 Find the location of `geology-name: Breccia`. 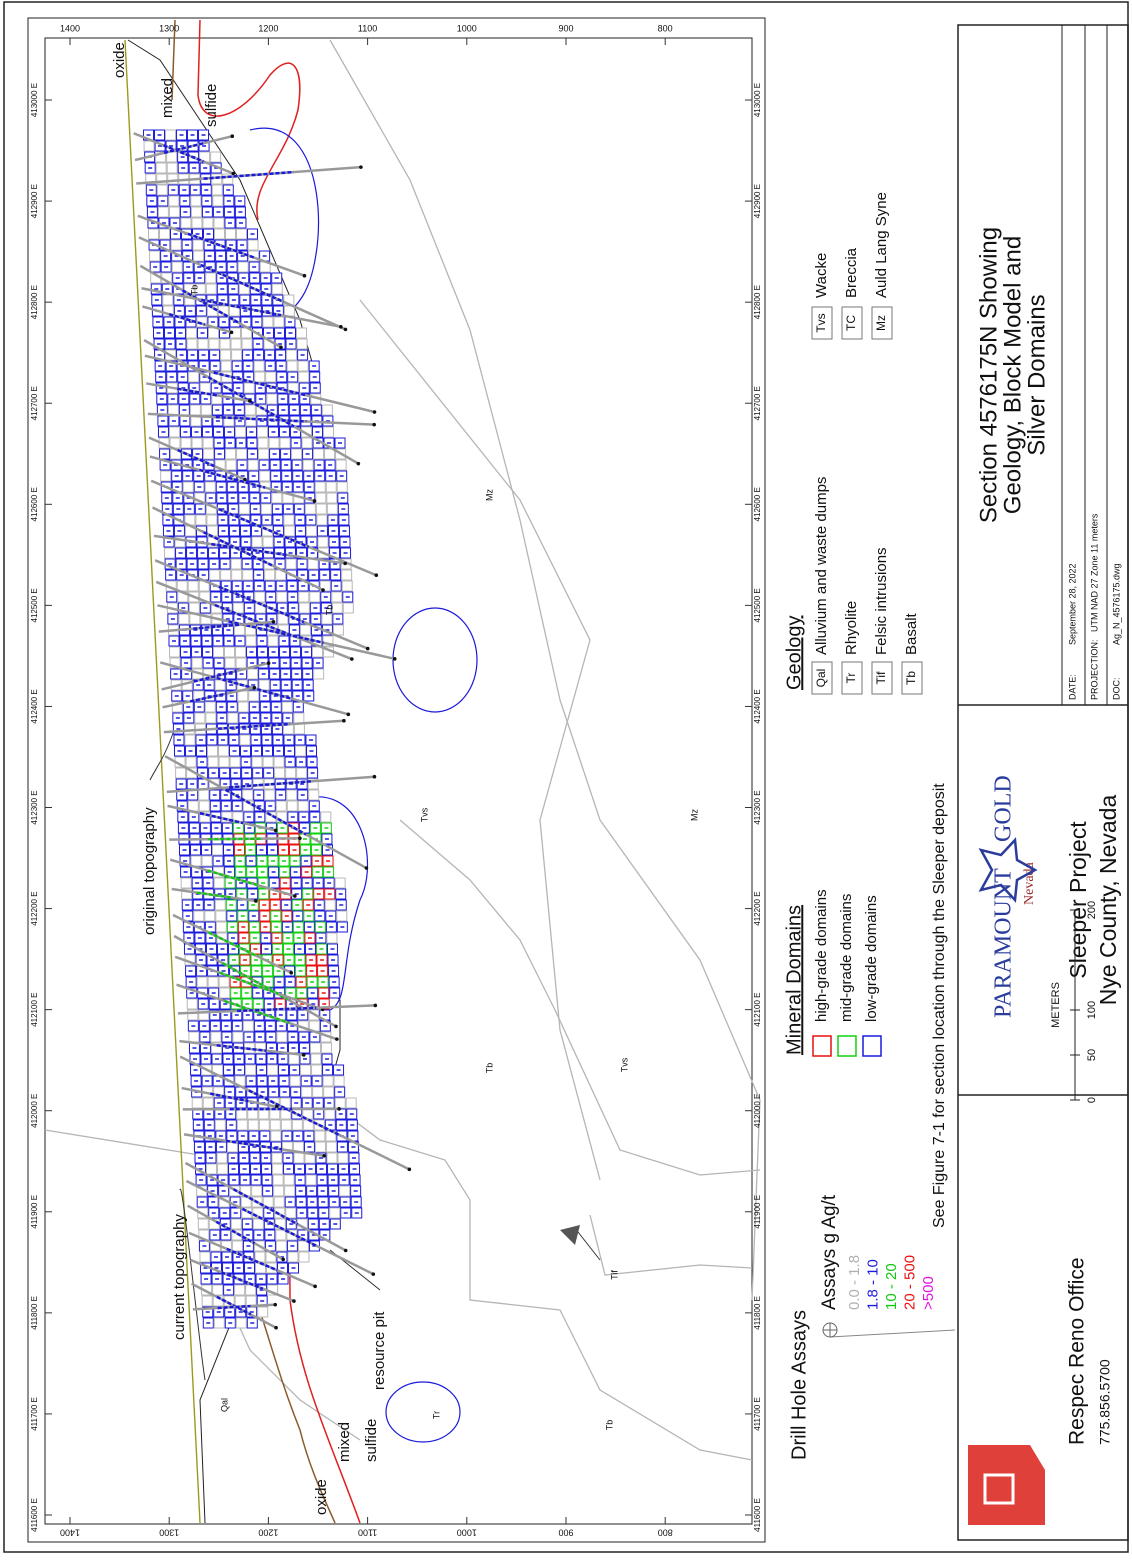

geology-name: Breccia is located at coordinates (851, 272).